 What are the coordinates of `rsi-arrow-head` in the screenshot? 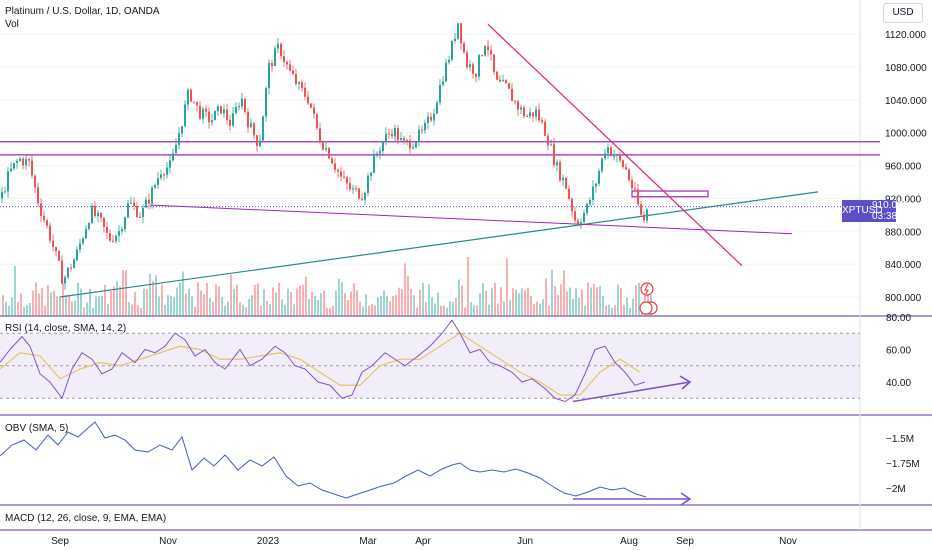 It's located at (685, 382).